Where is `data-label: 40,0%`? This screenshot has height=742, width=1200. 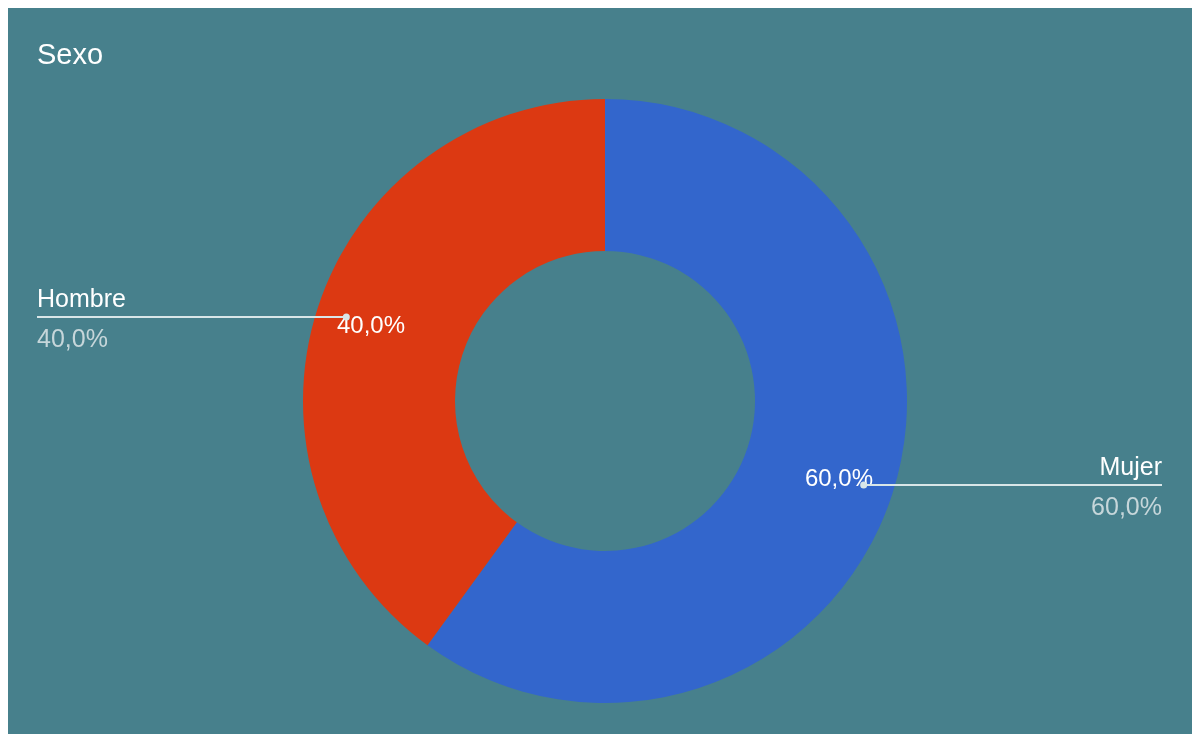 data-label: 40,0% is located at coordinates (371, 325).